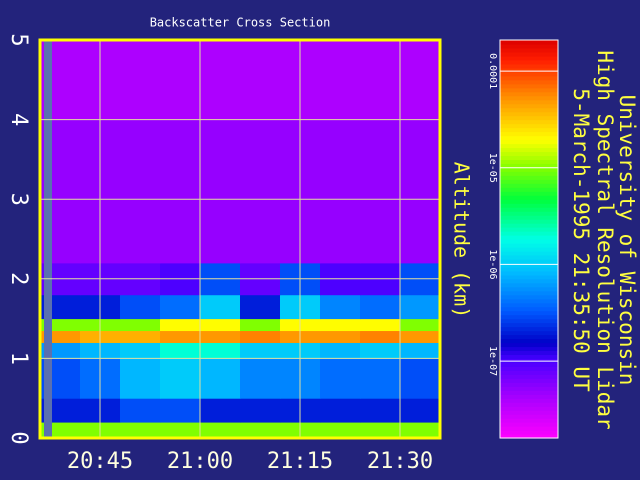 This screenshot has width=640, height=480. Describe the element at coordinates (492, 71) in the screenshot. I see `colorbar-tick-label: 0.0001` at that location.